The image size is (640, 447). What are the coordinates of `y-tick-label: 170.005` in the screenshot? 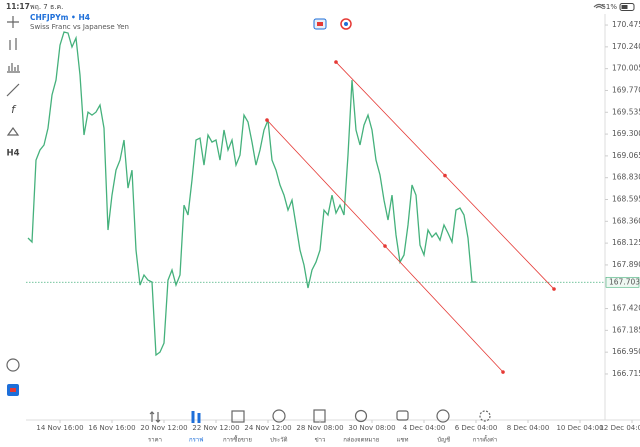 It's located at (626, 68).